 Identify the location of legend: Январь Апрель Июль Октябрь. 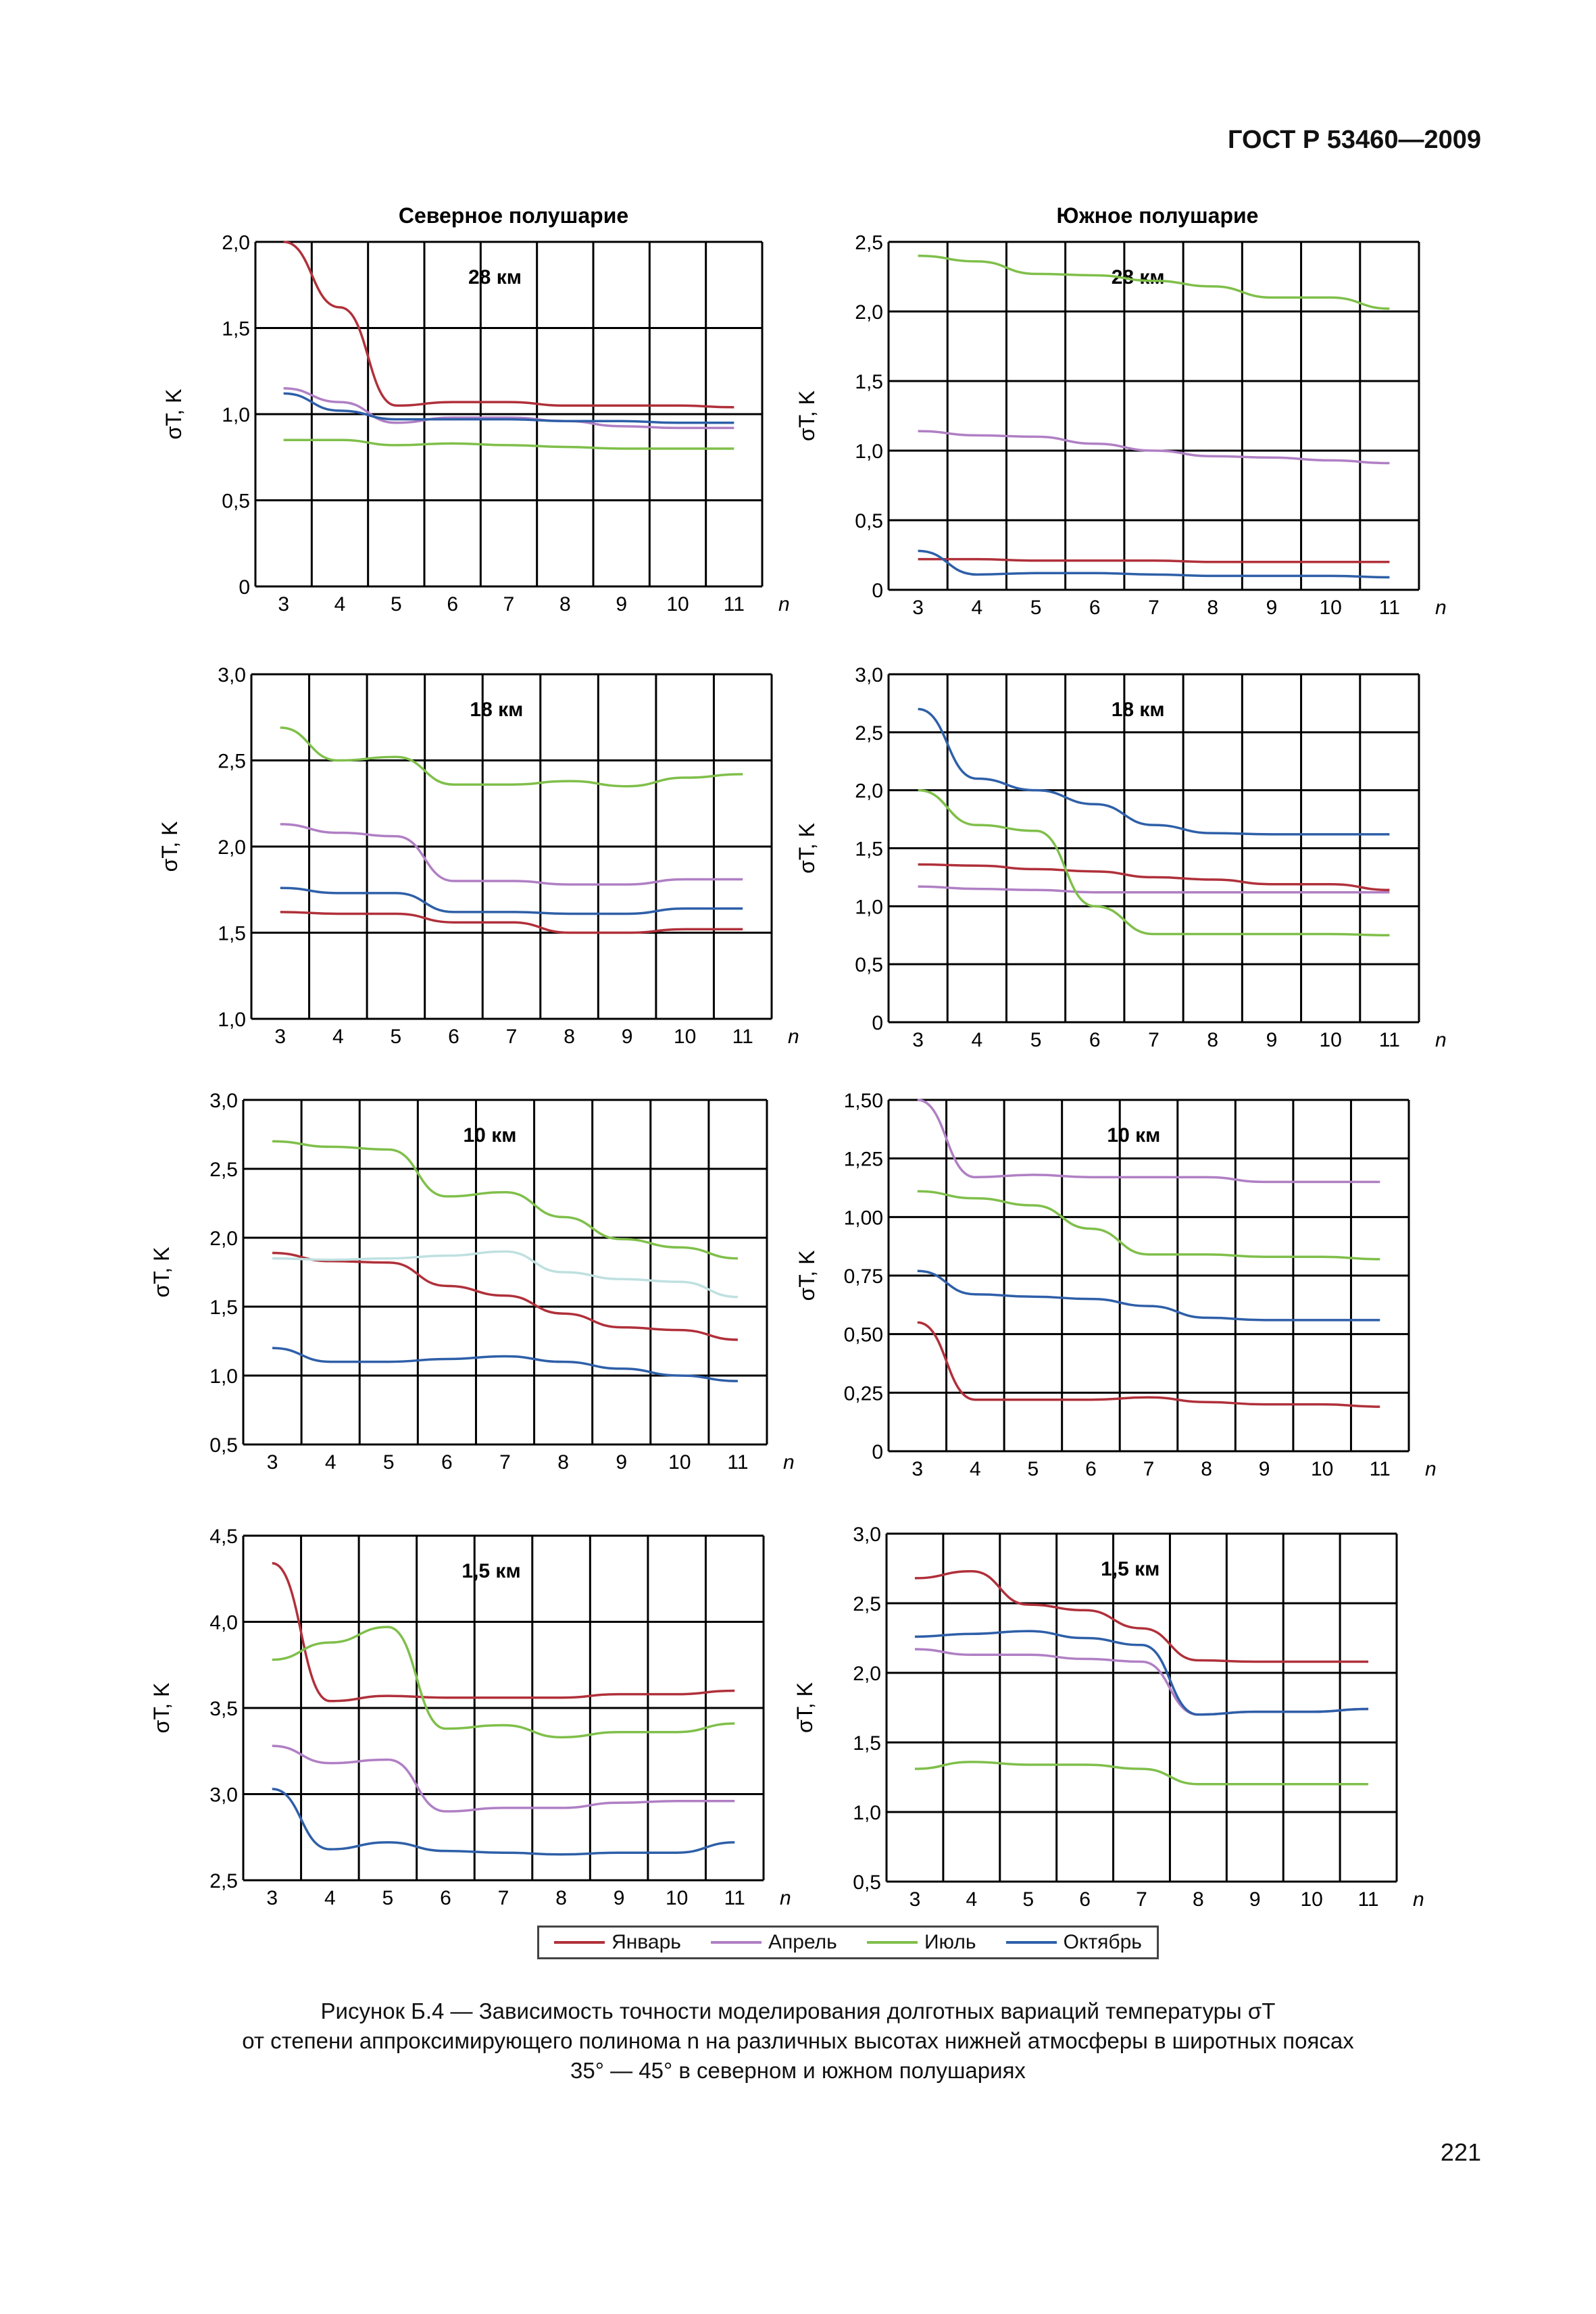
(848, 1943).